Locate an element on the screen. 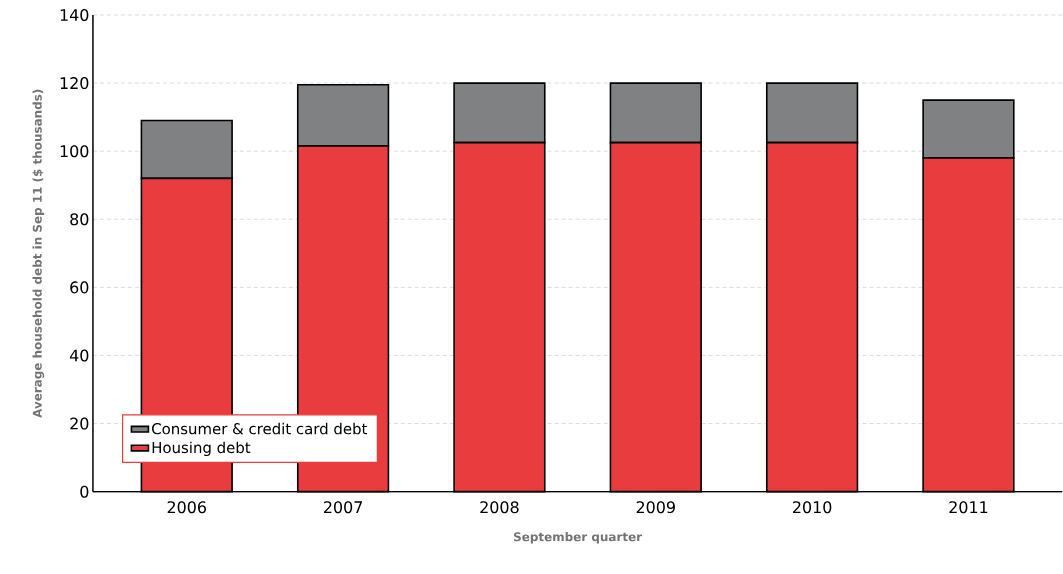  y-tick-label: 100 is located at coordinates (74, 151).